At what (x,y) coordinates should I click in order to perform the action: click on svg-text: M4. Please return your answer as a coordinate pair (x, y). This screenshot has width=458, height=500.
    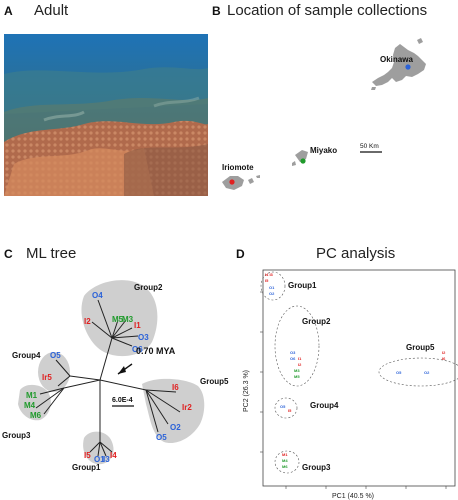
    Looking at the image, I should click on (285, 460).